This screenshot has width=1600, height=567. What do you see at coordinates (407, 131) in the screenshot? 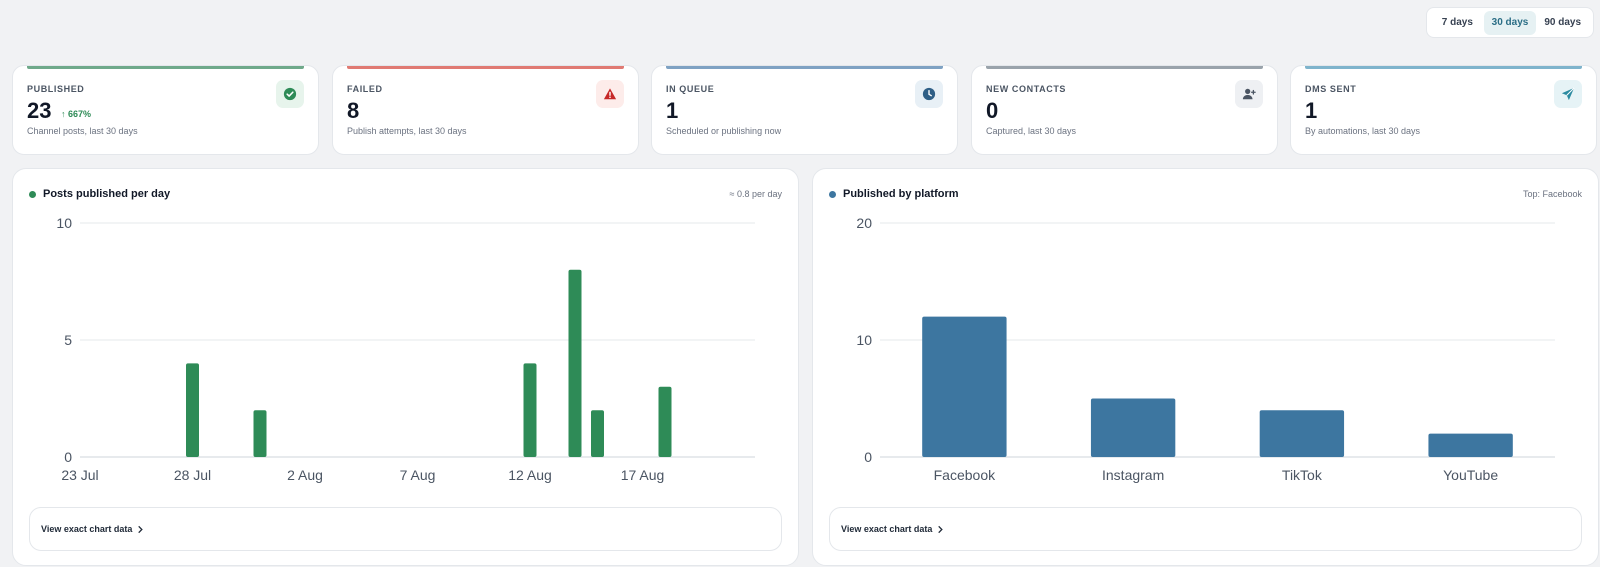
I see `kpi-subtitle: Publish attempts, last 30 days` at bounding box center [407, 131].